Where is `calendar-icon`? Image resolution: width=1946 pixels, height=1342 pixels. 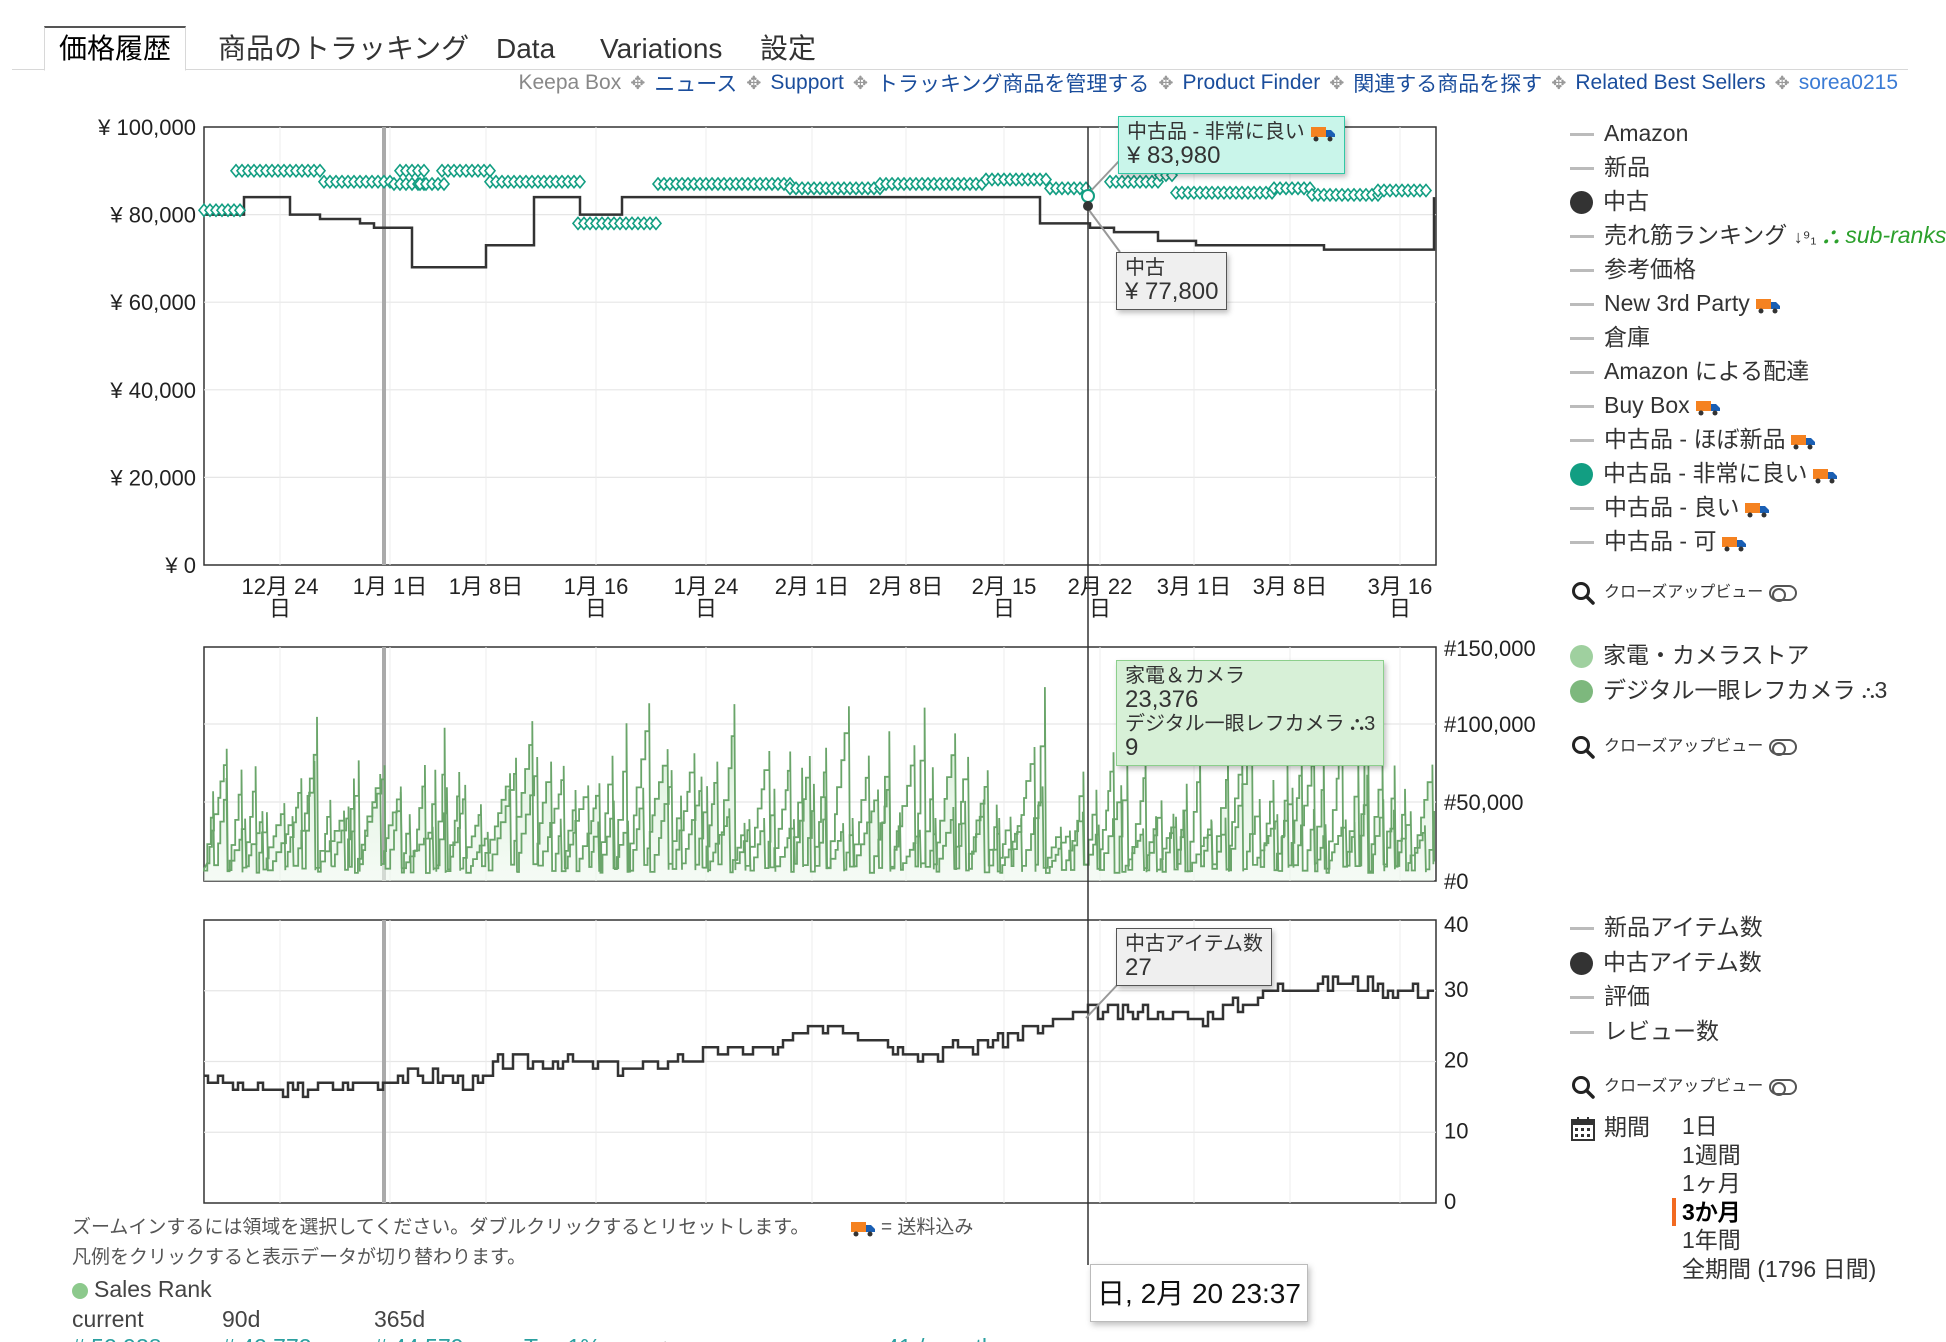 calendar-icon is located at coordinates (1583, 1128).